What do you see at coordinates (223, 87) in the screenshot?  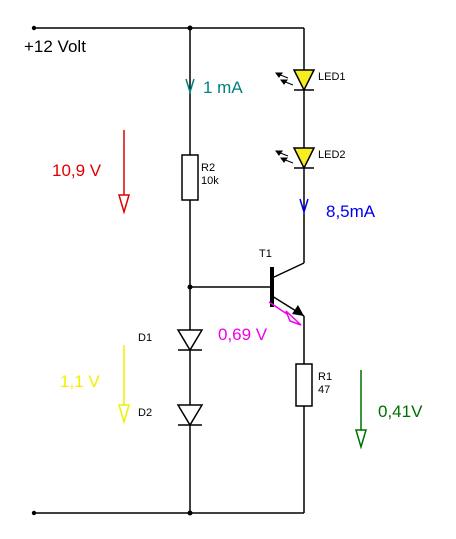 I see `current-r2-label: 1 mA` at bounding box center [223, 87].